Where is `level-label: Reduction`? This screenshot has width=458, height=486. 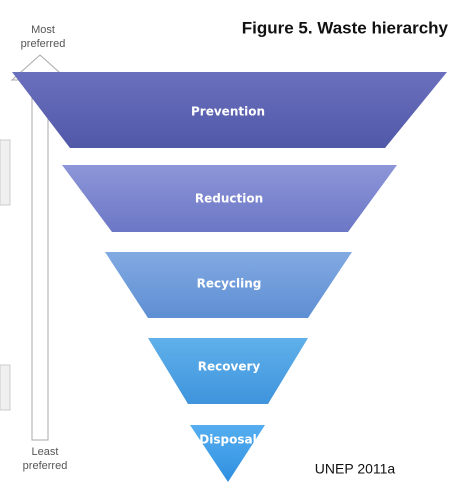 level-label: Reduction is located at coordinates (229, 199).